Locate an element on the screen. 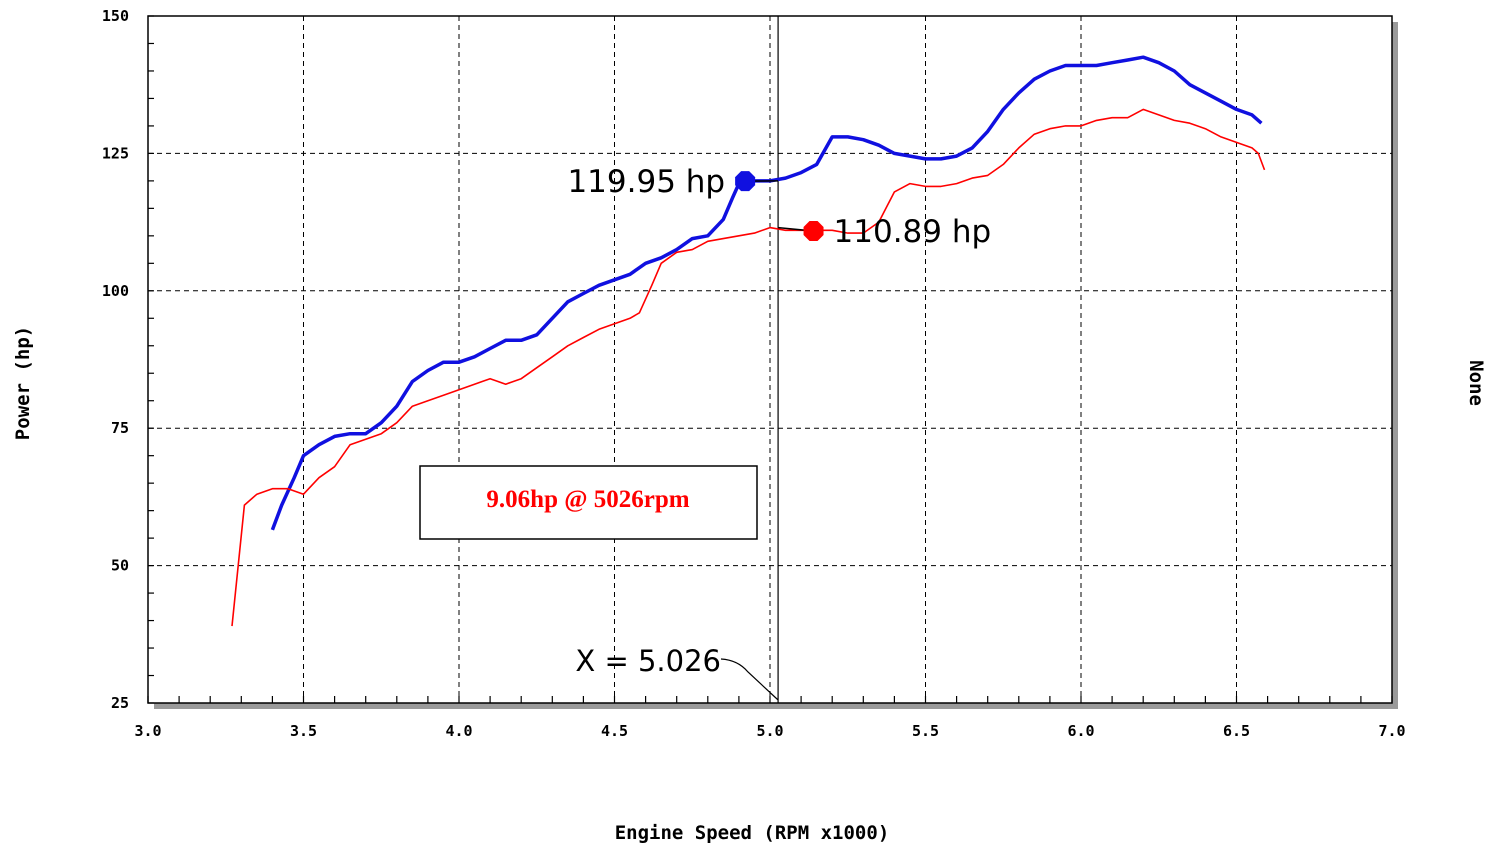 This screenshot has height=849, width=1504. x-tick-label: 3.5 is located at coordinates (303, 731).